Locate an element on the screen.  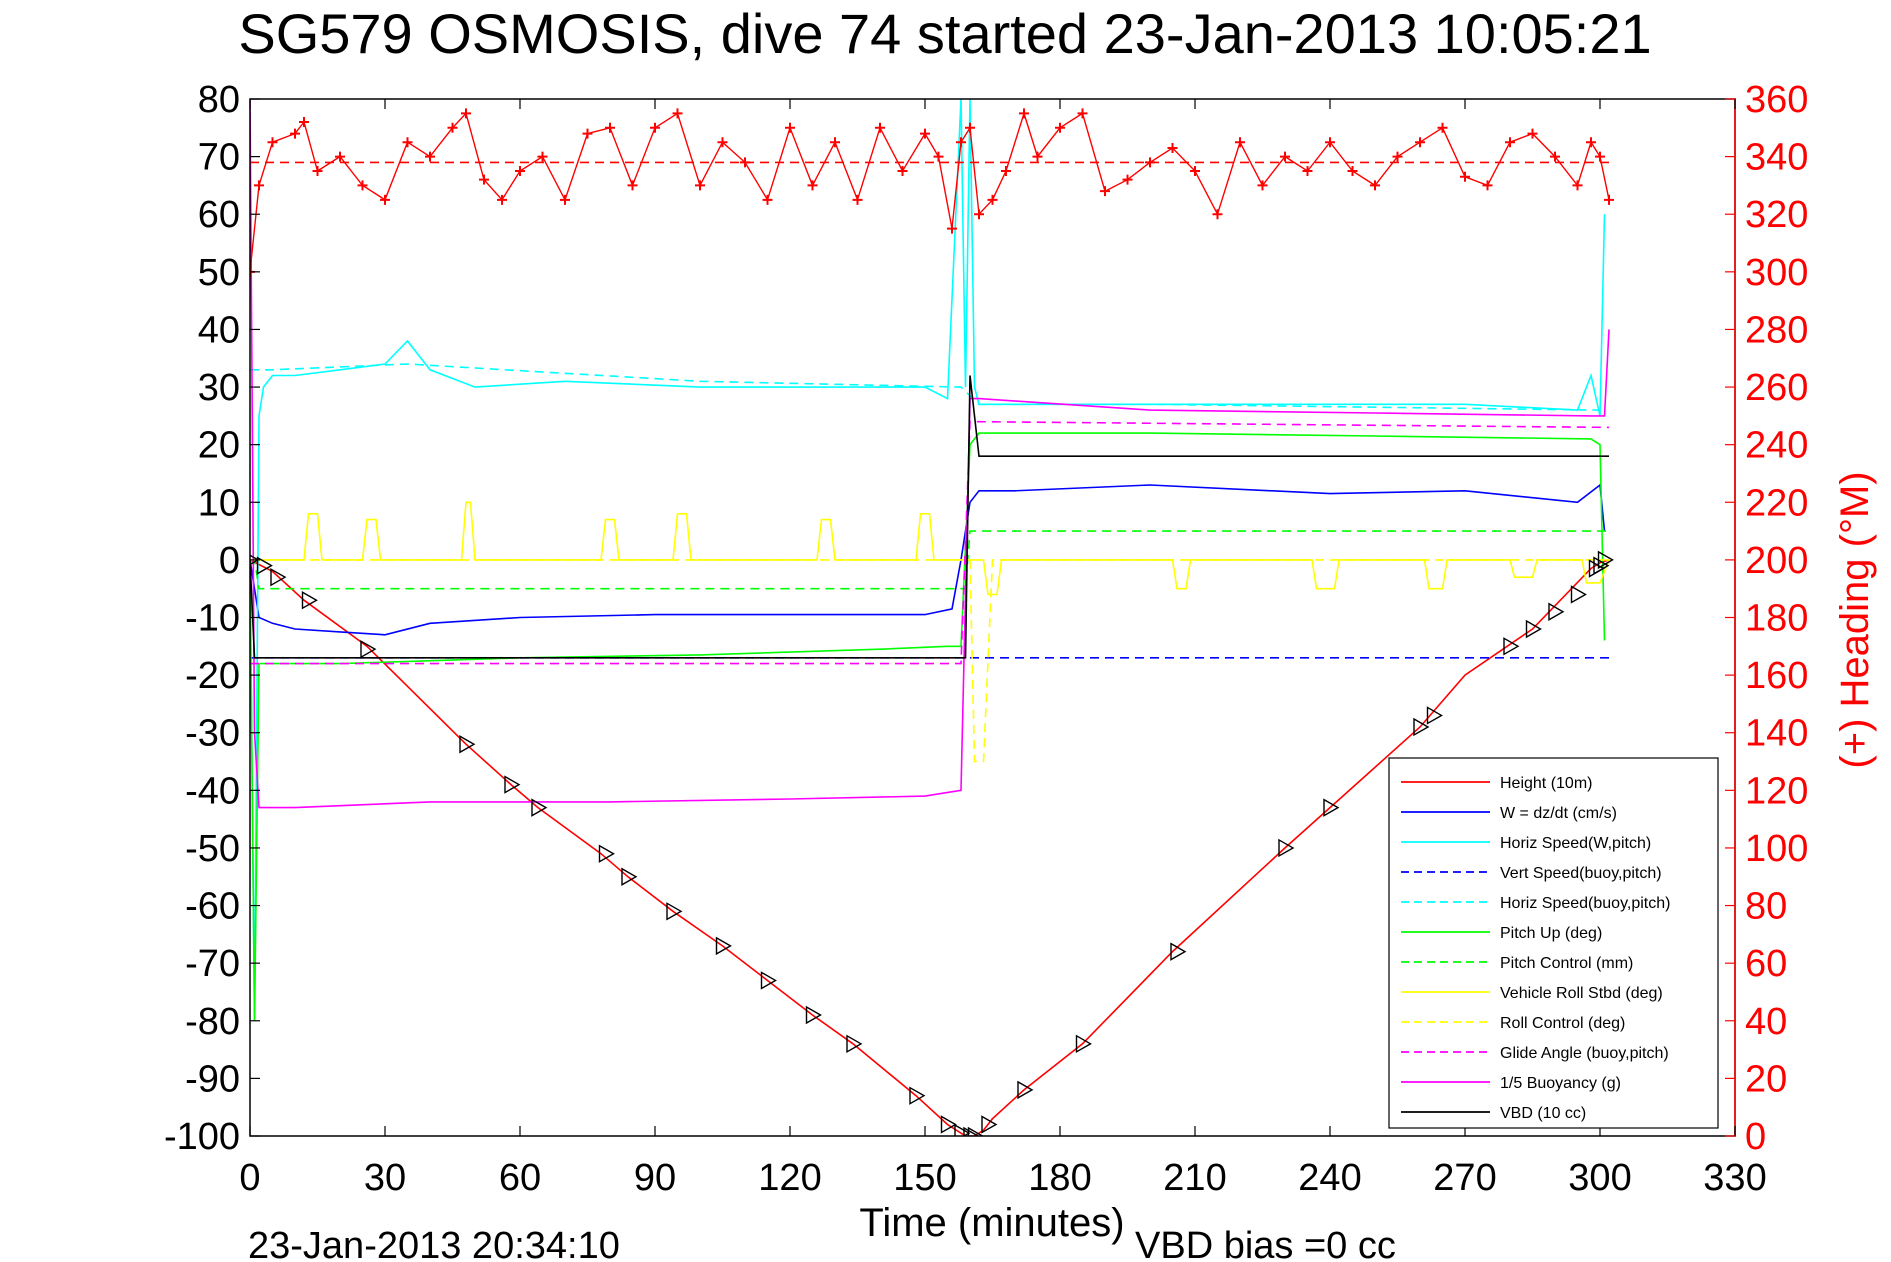
series-line-glide-angle-buoy-pitch is located at coordinates (930, 542).